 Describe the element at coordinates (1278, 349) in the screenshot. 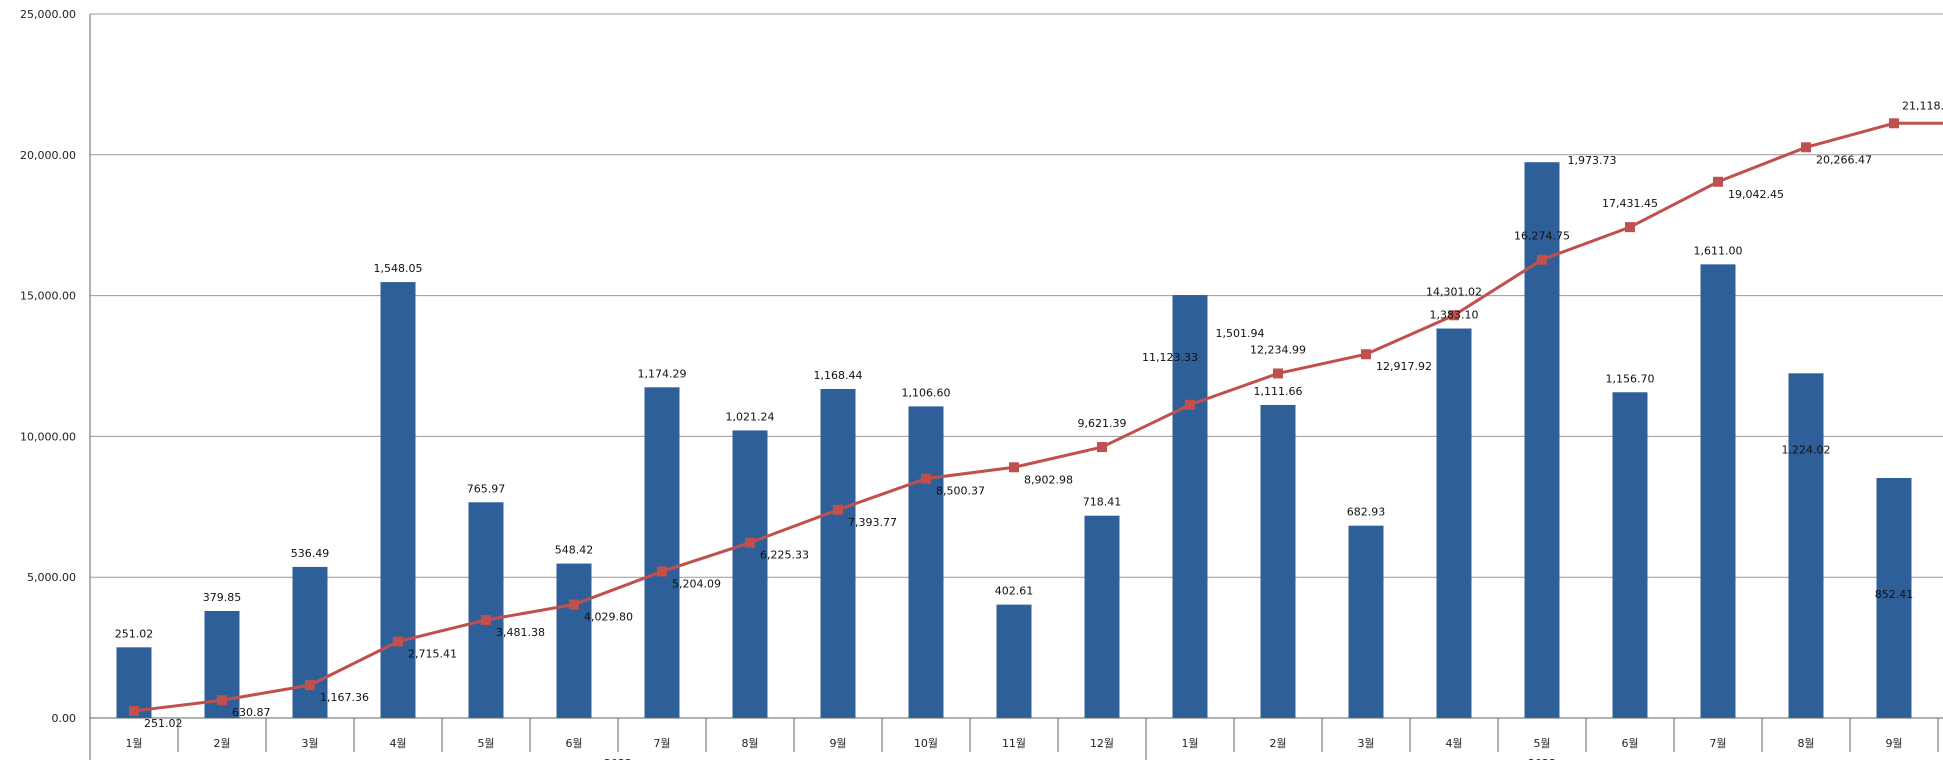

I see `line-data-label: 12,234.99` at that location.